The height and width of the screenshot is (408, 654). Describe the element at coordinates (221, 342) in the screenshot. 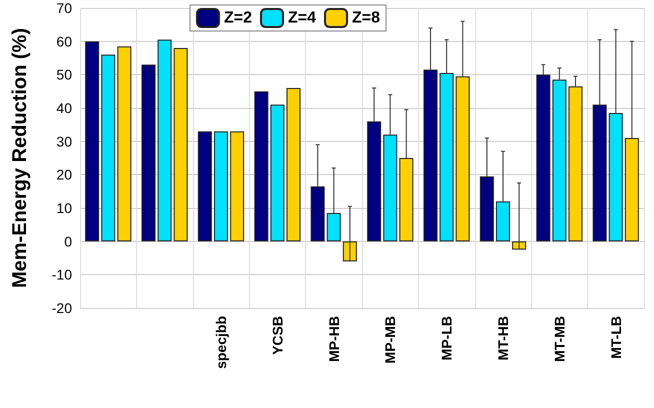

I see `x-tick-label: specjbb` at that location.